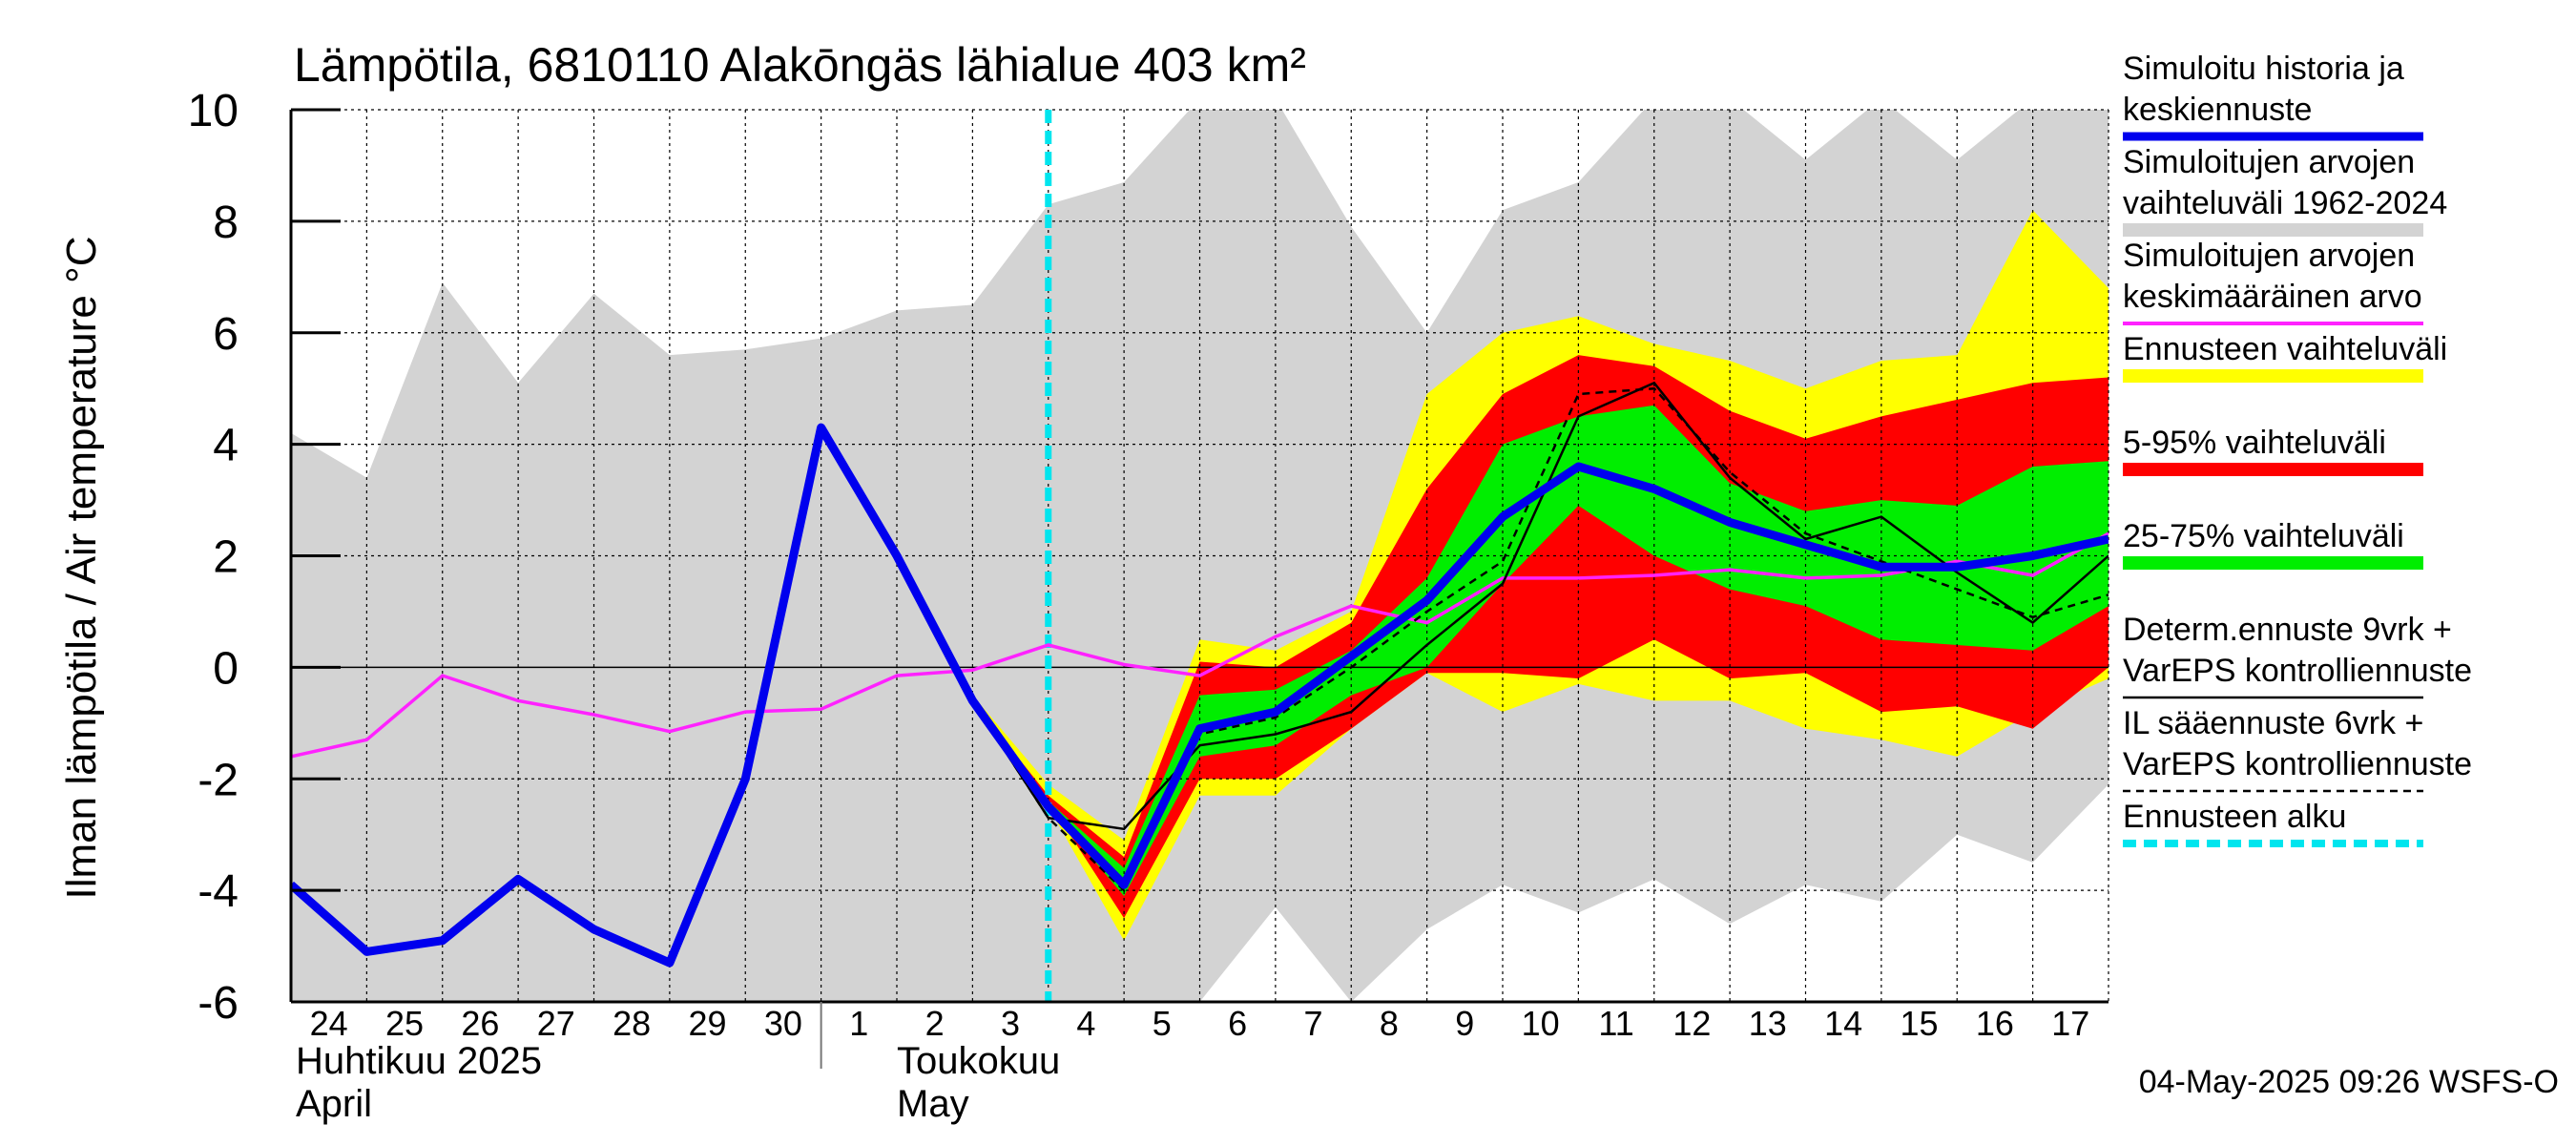 The height and width of the screenshot is (1145, 2576). I want to click on y-tick-label: 8, so click(226, 223).